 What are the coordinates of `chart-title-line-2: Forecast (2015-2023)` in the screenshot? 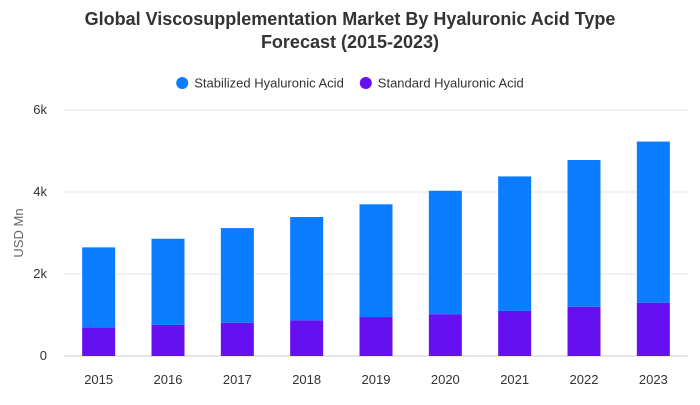 It's located at (350, 42).